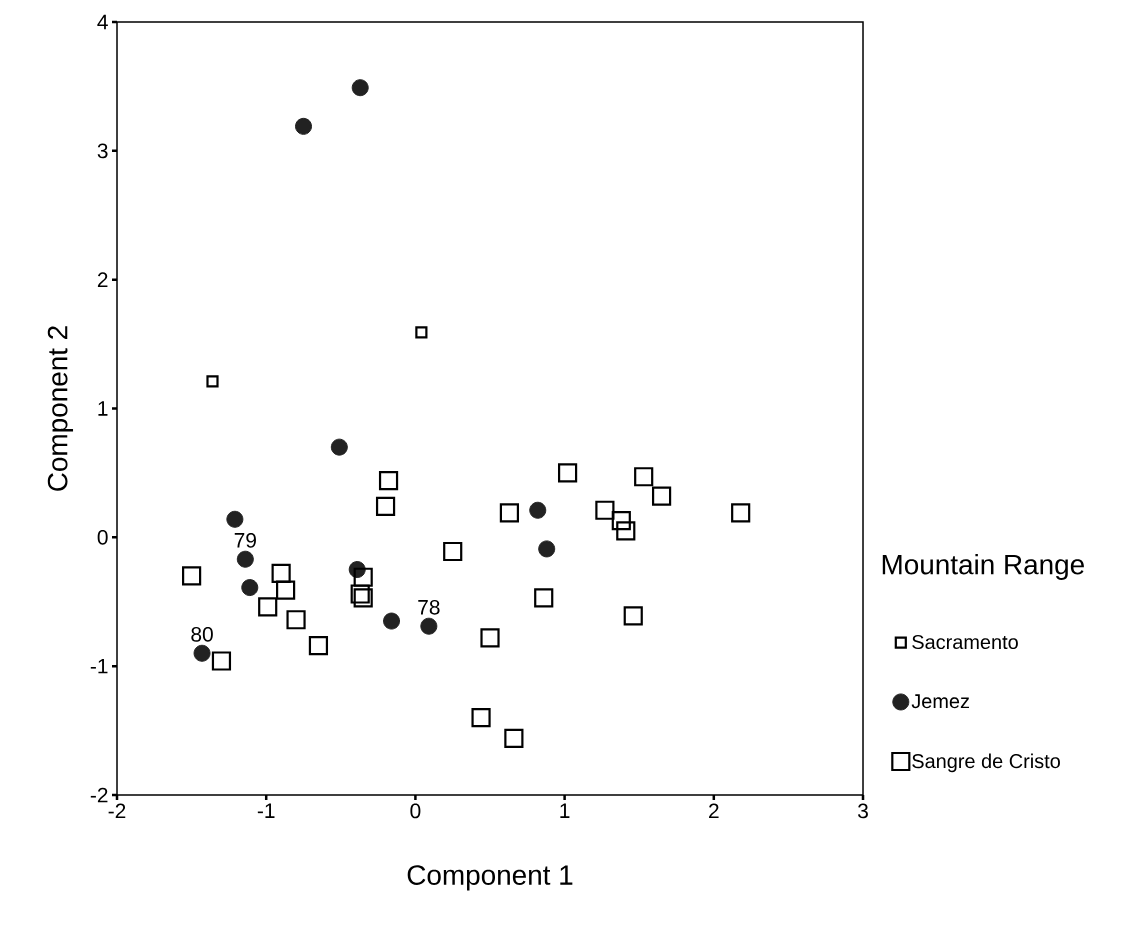 The height and width of the screenshot is (929, 1148). I want to click on x-tick-label: 0, so click(415, 811).